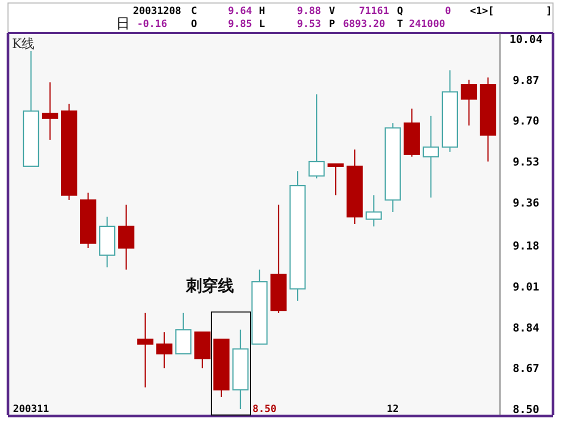 Image resolution: width=561 pixels, height=422 pixels. I want to click on text: O, so click(194, 24).